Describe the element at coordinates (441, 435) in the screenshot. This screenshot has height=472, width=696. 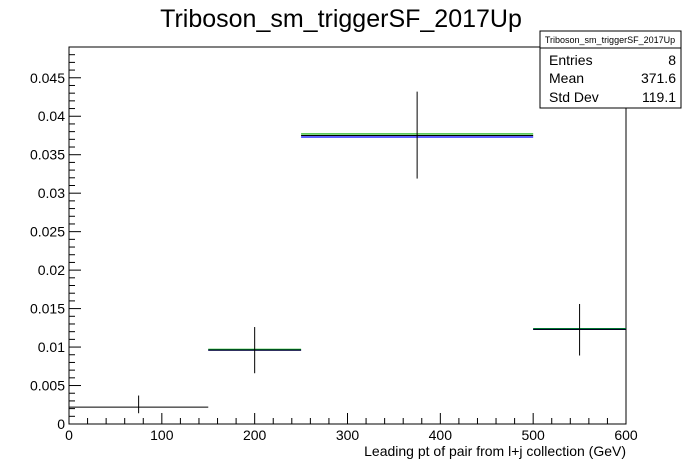
I see `x-tick-label: 400` at that location.